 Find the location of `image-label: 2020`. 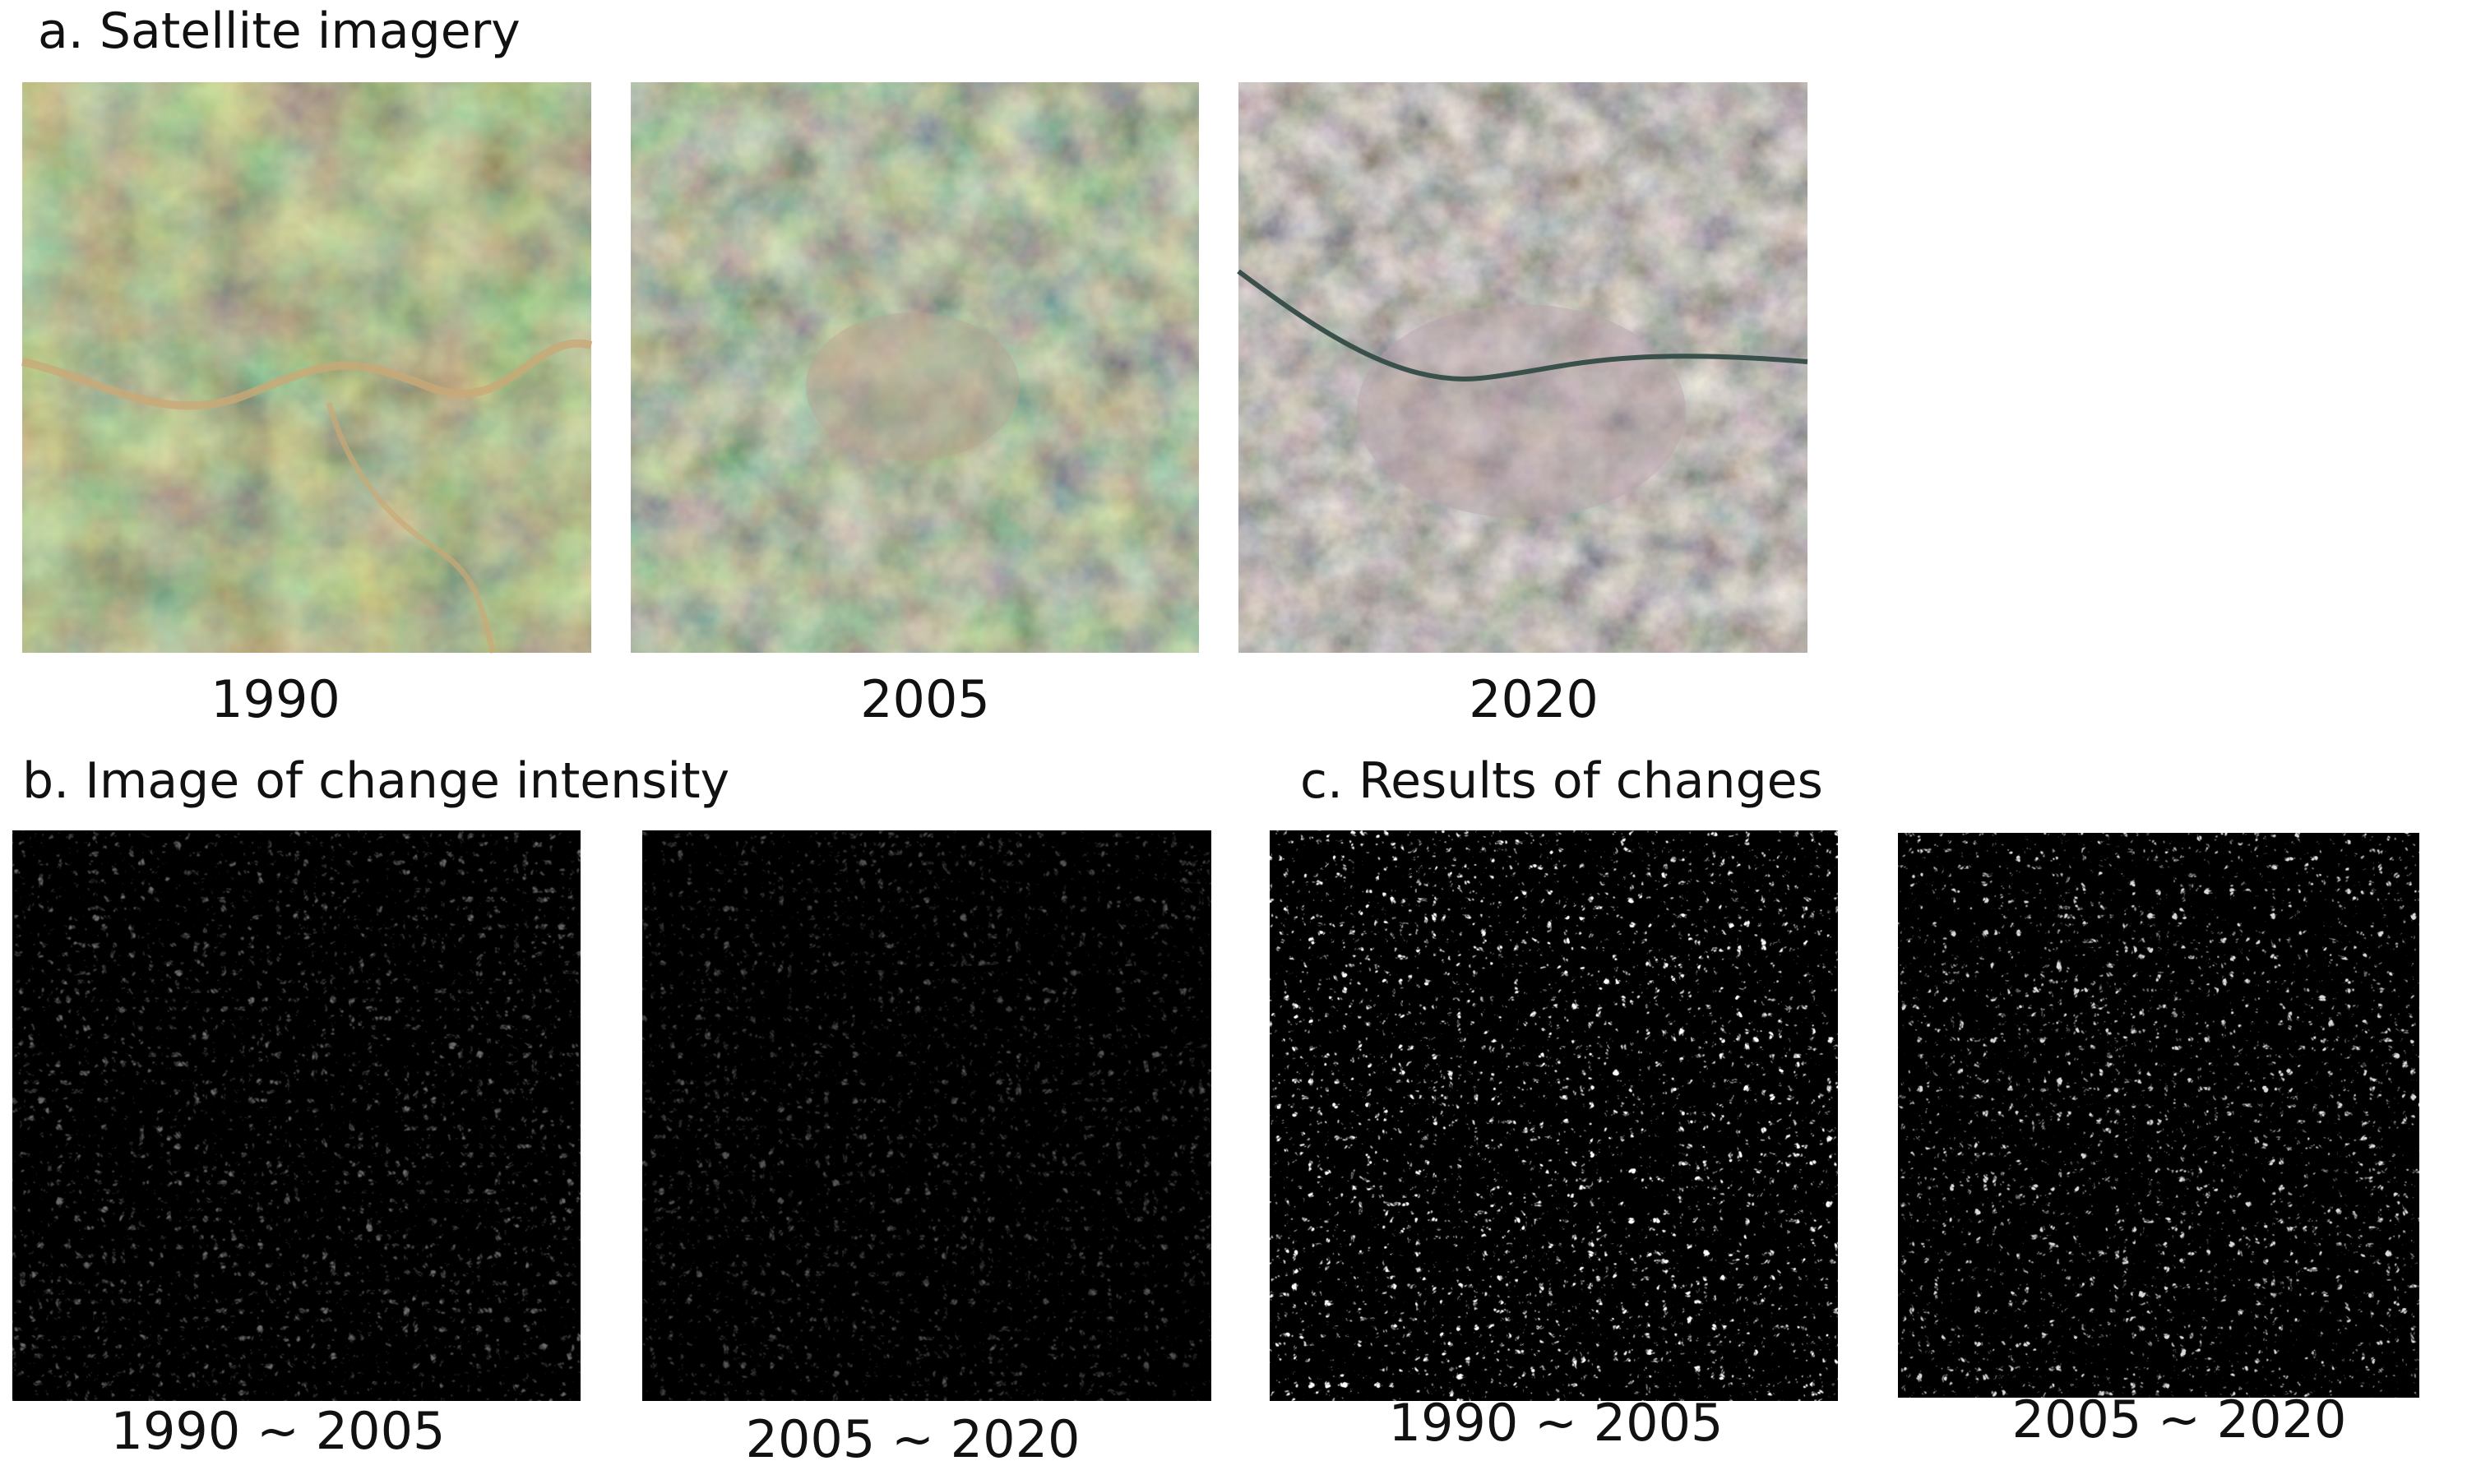

image-label: 2020 is located at coordinates (1534, 699).